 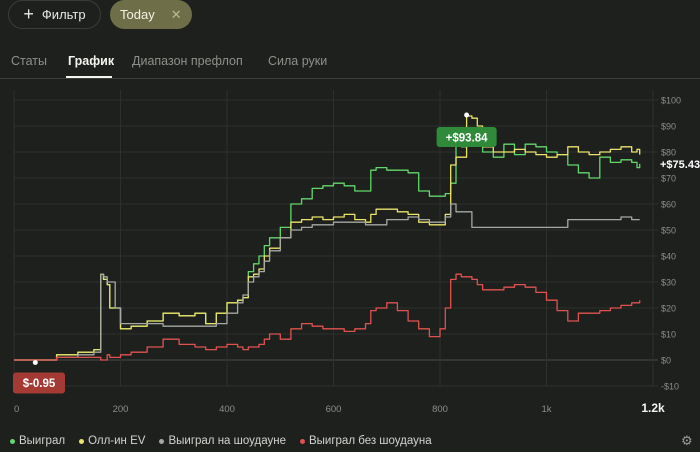 I want to click on tab-hand-strength: Сила руки, so click(x=298, y=61).